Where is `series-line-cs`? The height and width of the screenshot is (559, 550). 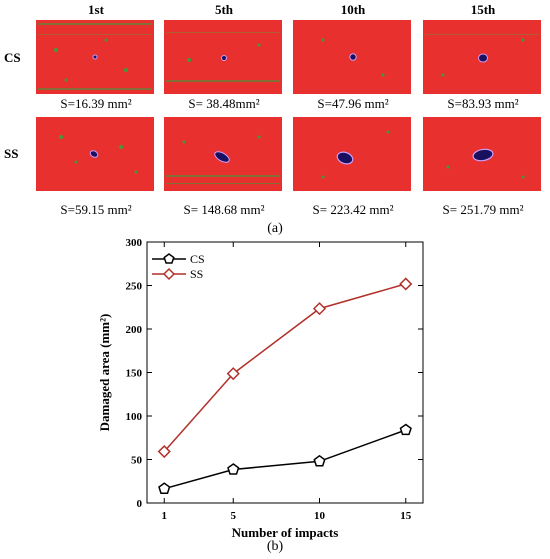 series-line-cs is located at coordinates (285, 459).